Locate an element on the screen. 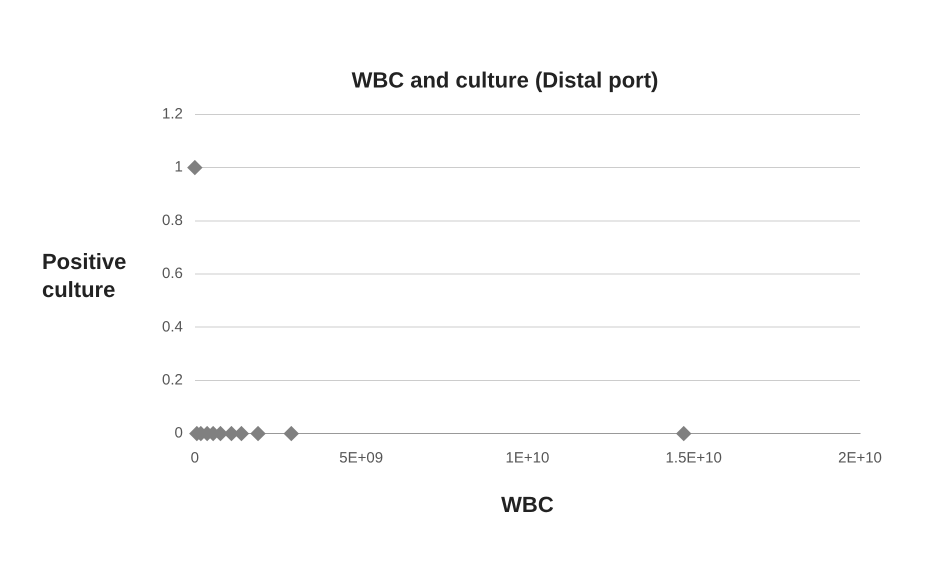  y-tick-label: 1.2 is located at coordinates (172, 114).